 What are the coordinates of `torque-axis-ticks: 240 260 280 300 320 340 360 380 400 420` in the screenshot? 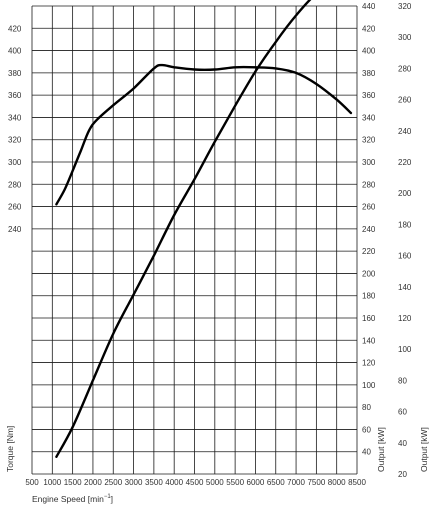 It's located at (15, 129).